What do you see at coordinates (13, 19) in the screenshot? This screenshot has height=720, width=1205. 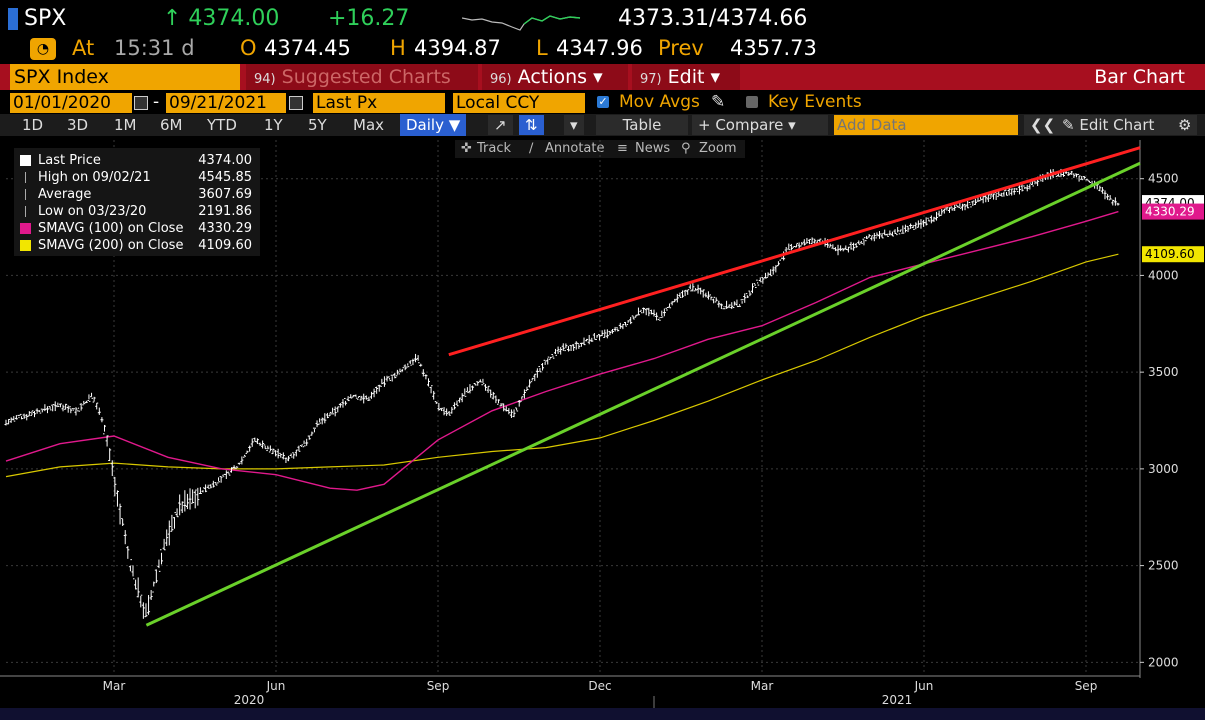 I see `security-color-tag` at bounding box center [13, 19].